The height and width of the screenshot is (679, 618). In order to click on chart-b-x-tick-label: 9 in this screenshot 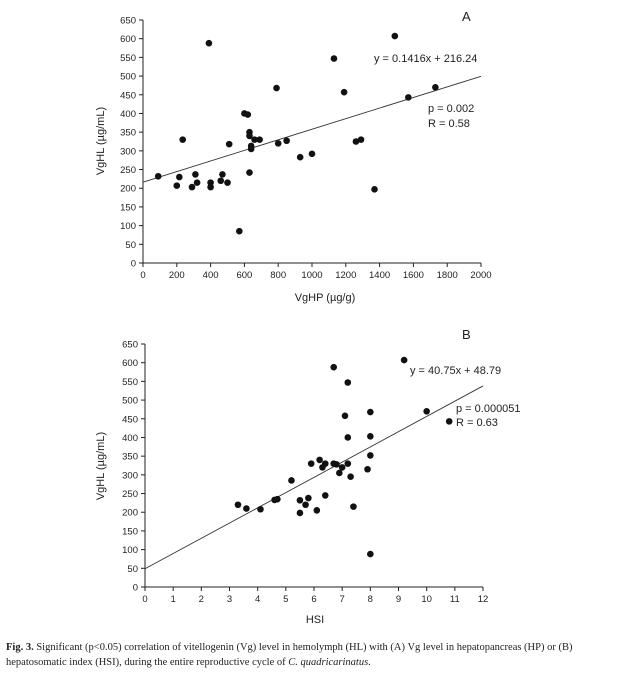, I will do `click(398, 599)`.